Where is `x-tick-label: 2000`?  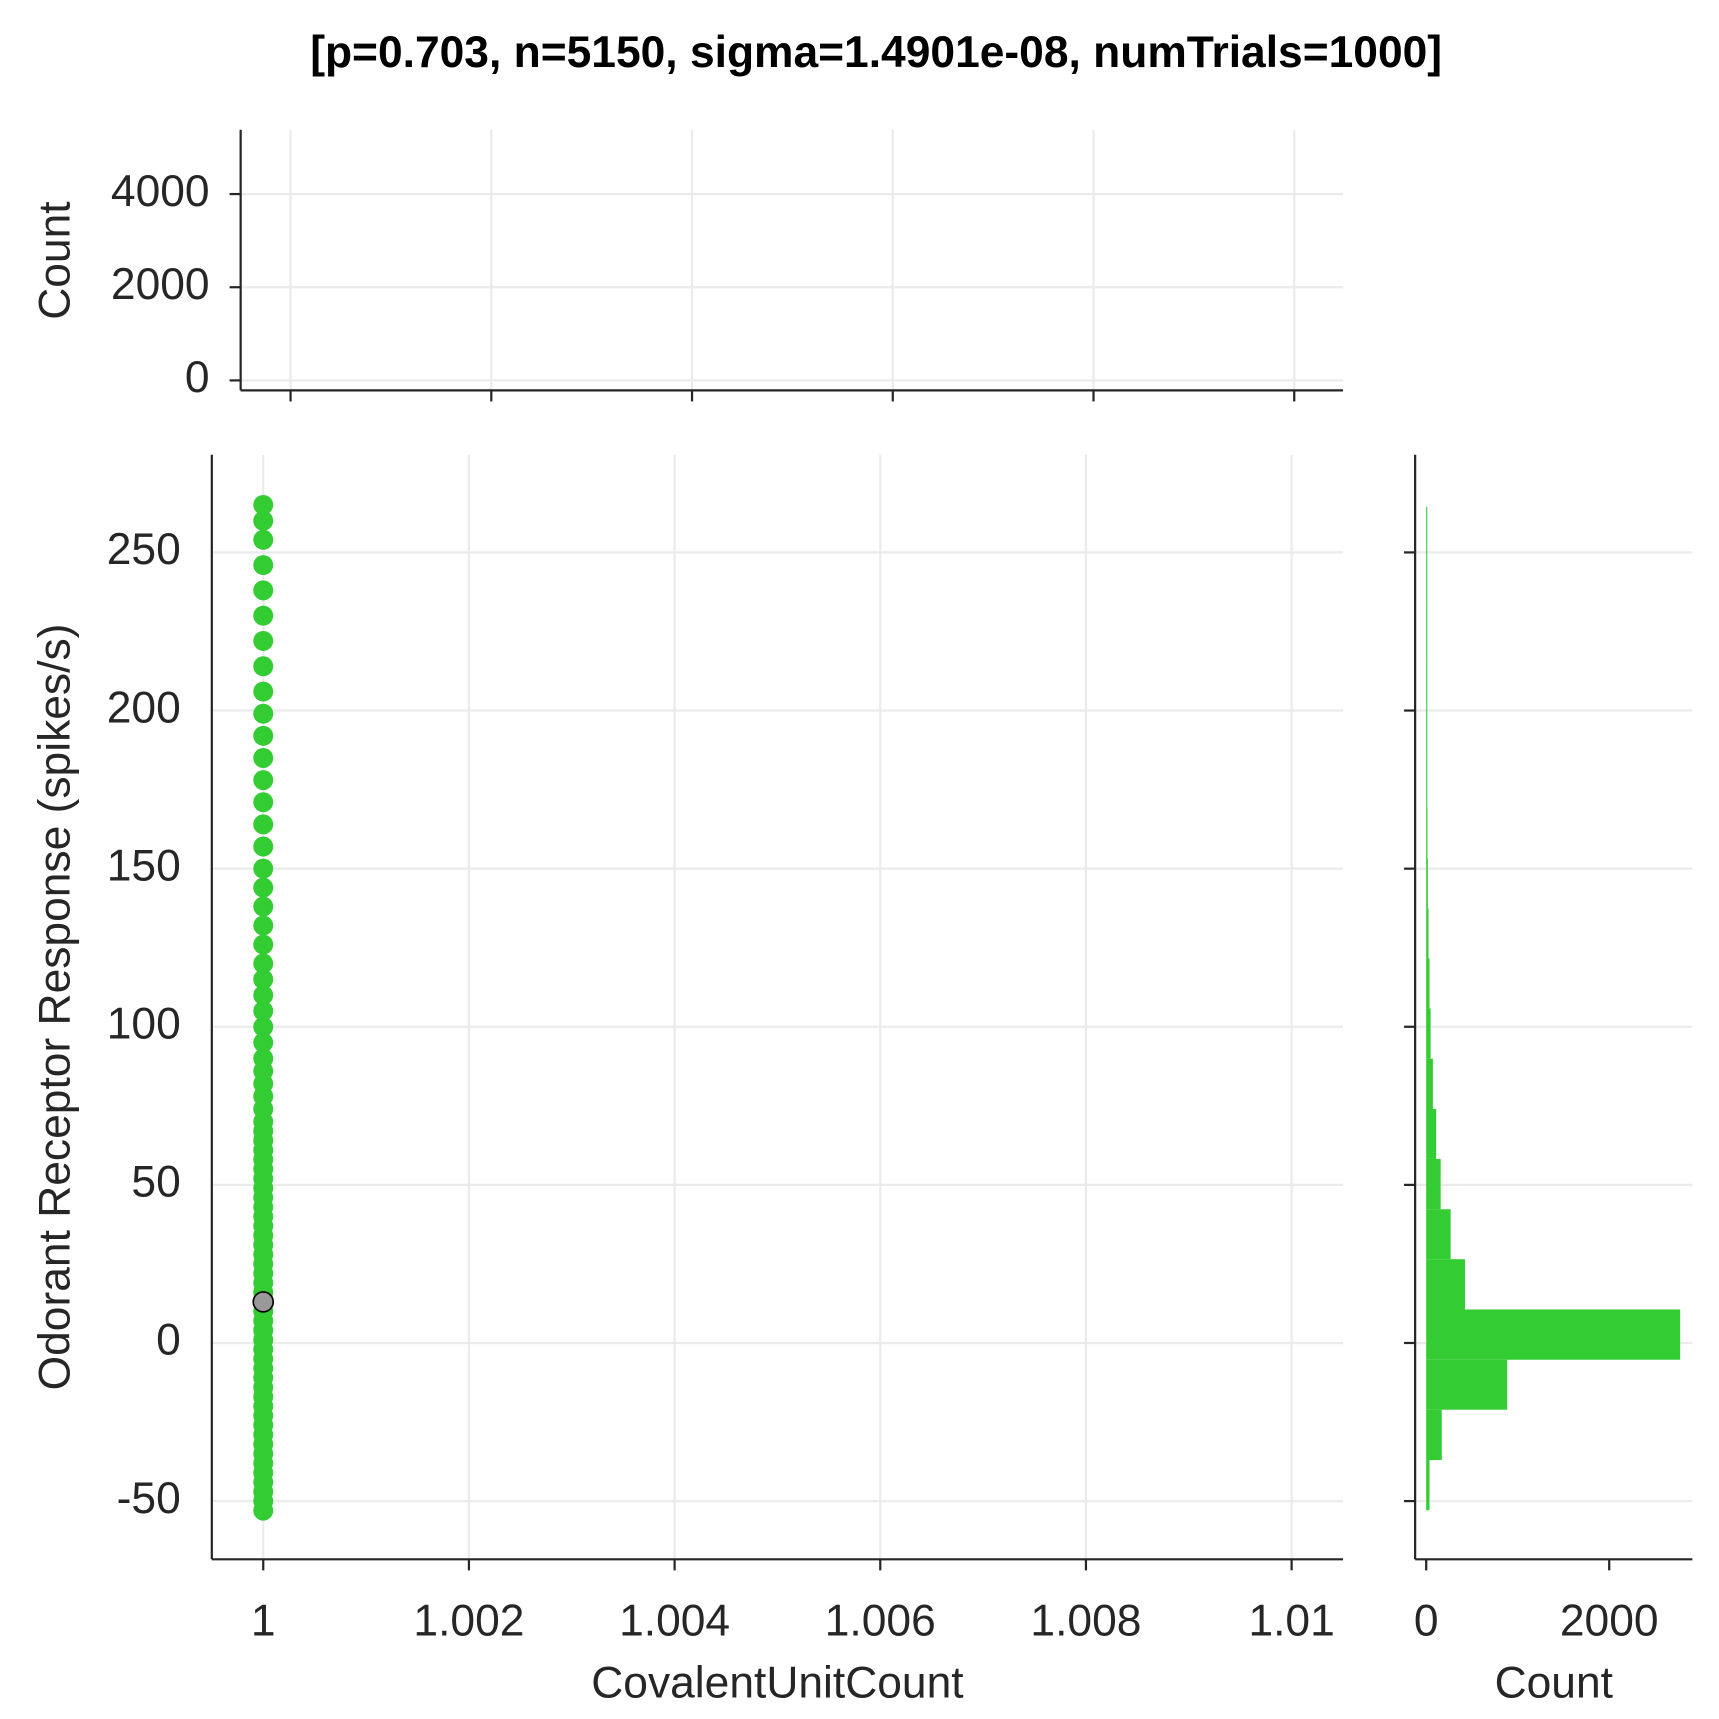 x-tick-label: 2000 is located at coordinates (1609, 1620).